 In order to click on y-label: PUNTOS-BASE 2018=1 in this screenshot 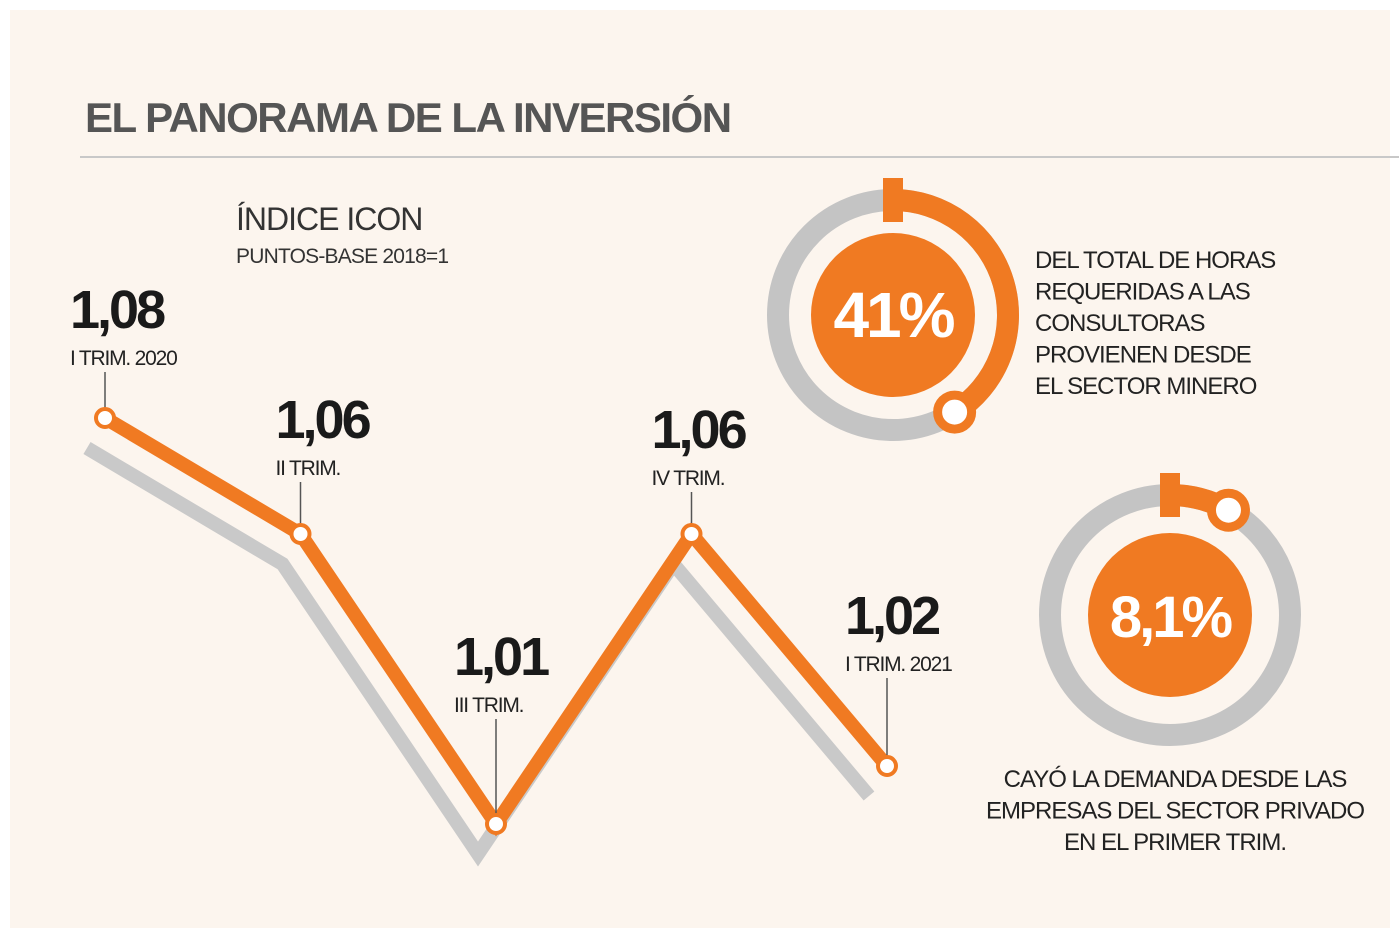, I will do `click(342, 256)`.